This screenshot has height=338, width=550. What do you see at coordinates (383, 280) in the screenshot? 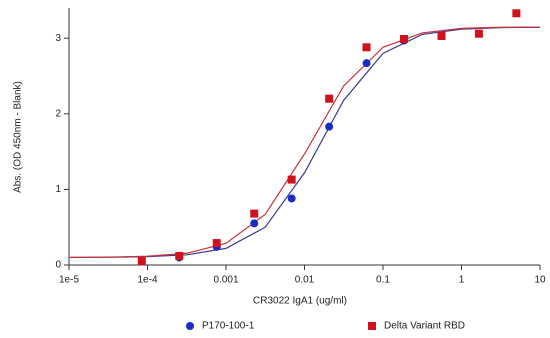
I see `x-tick-label: 0.1` at bounding box center [383, 280].